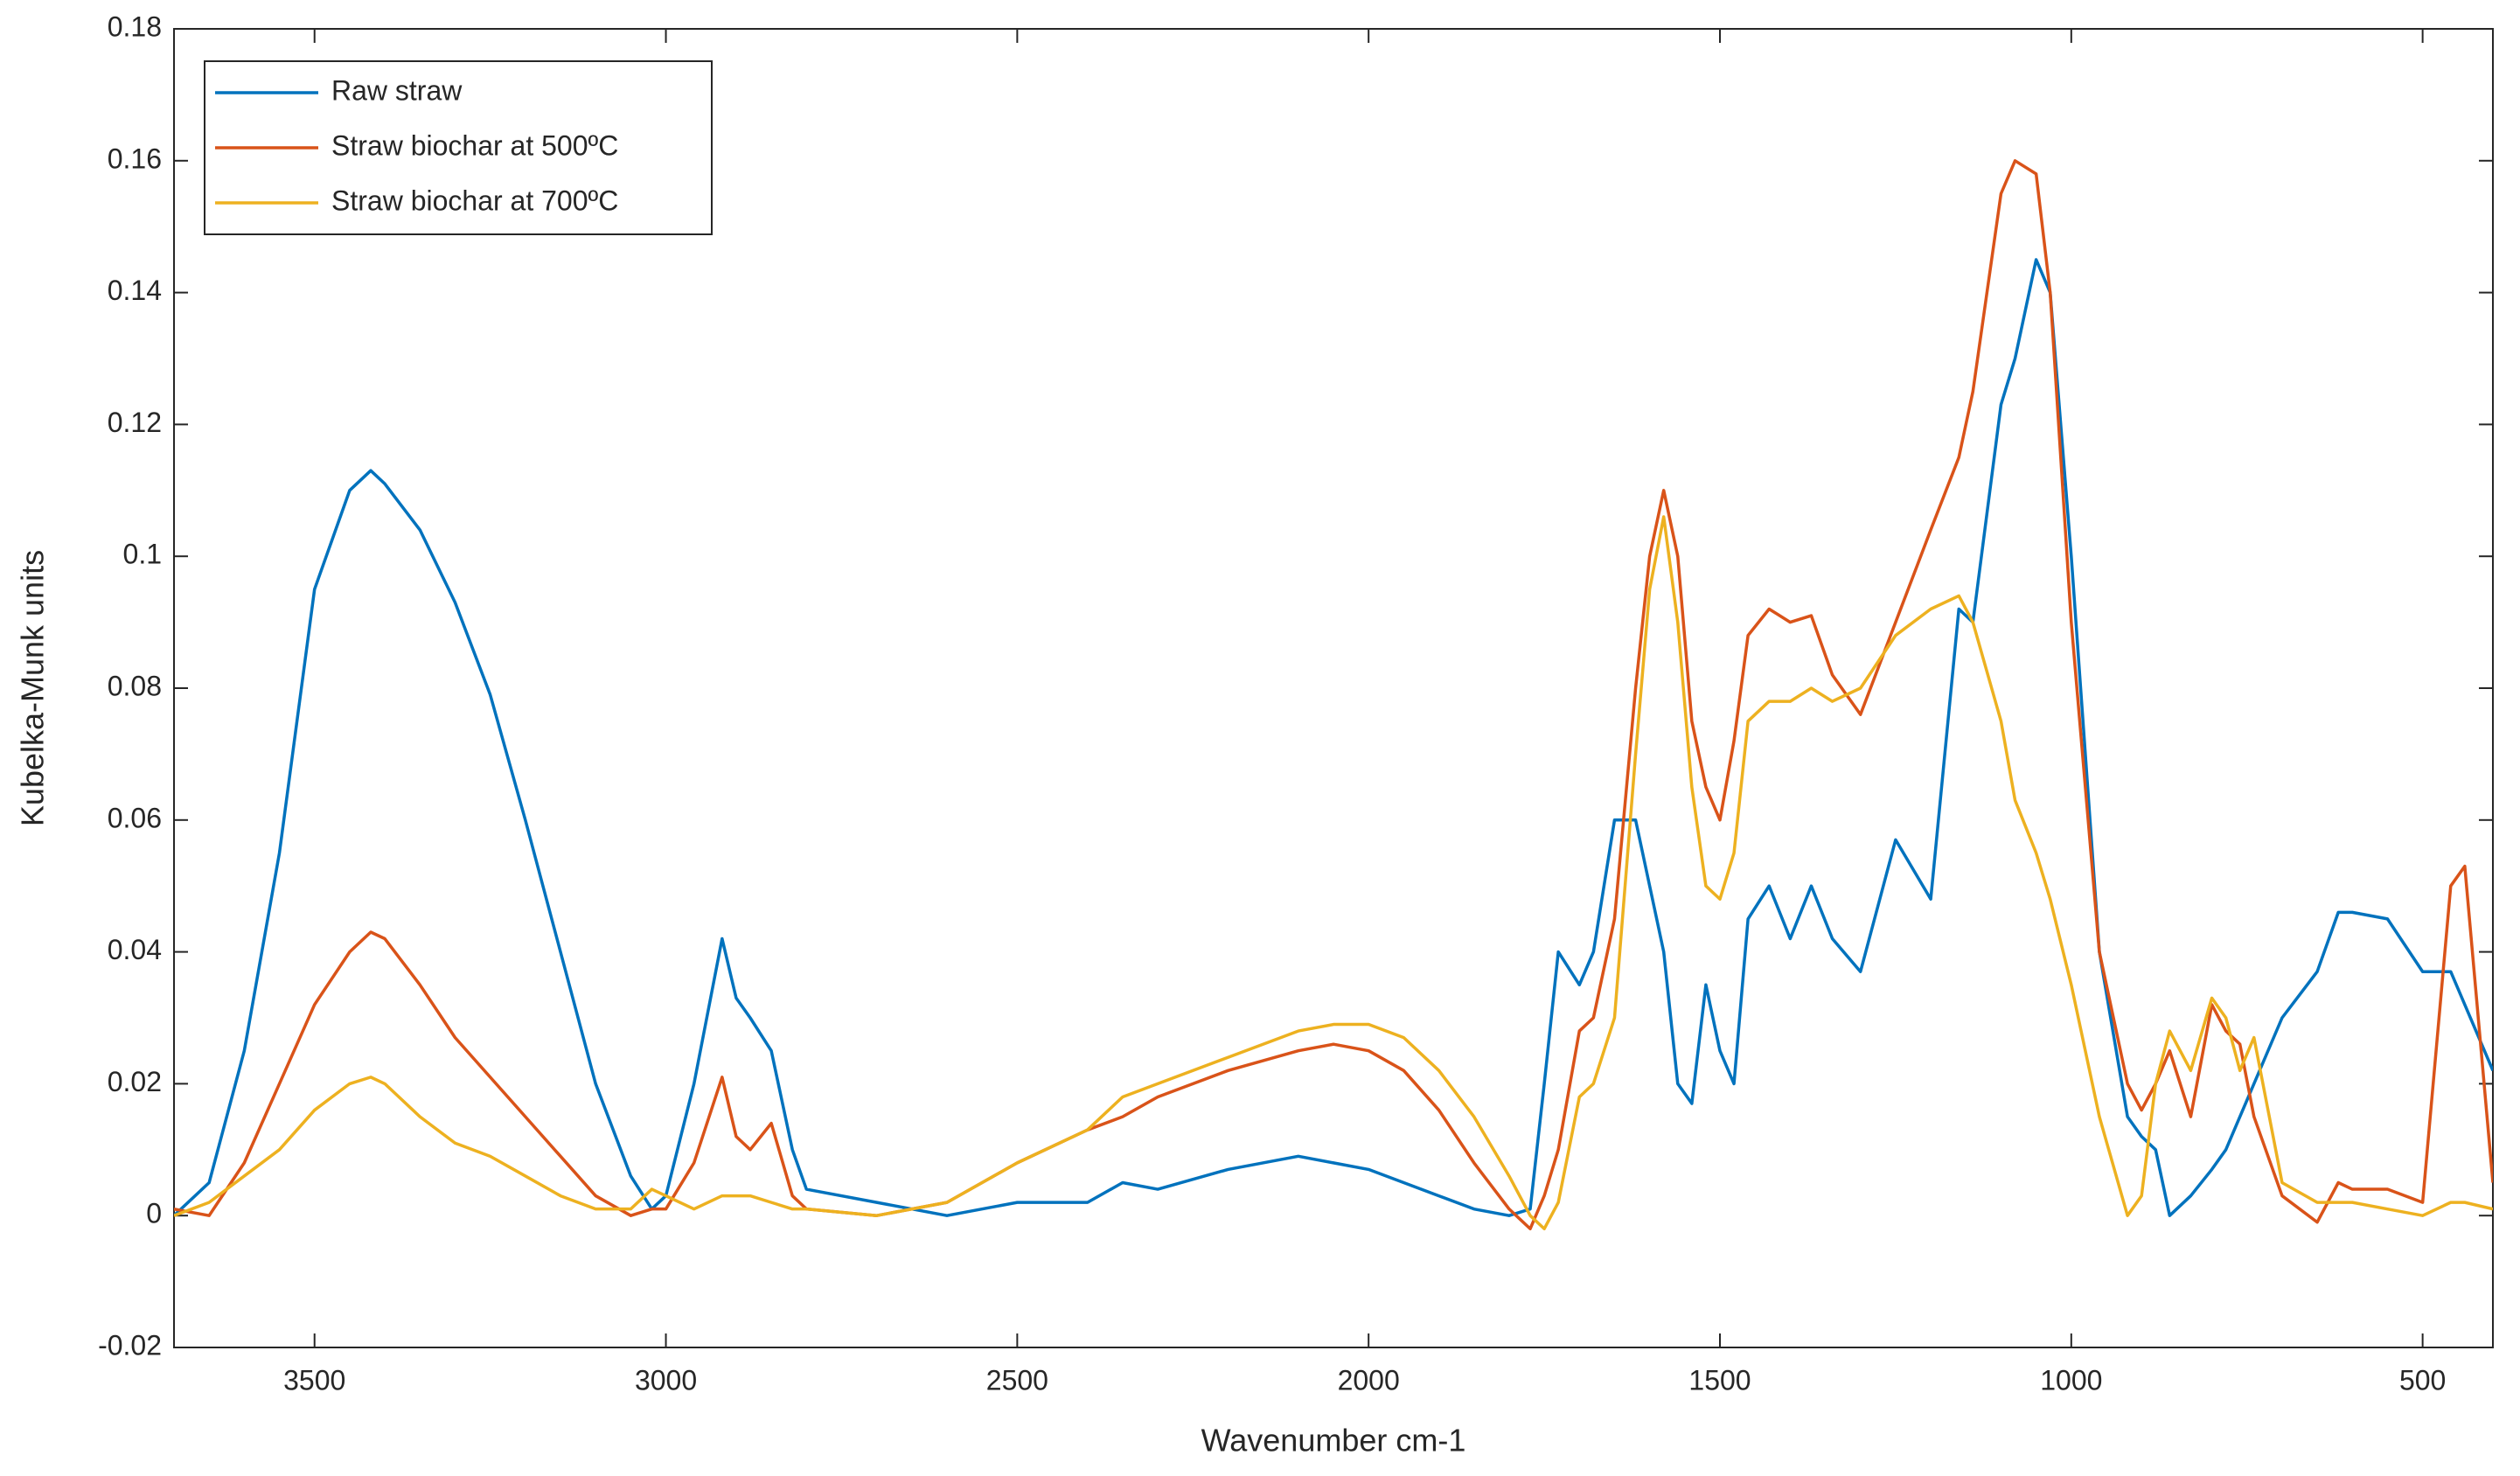 This screenshot has width=2520, height=1476. Describe the element at coordinates (1333, 1441) in the screenshot. I see `x-axis-label: Wavenumber cm-1` at that location.